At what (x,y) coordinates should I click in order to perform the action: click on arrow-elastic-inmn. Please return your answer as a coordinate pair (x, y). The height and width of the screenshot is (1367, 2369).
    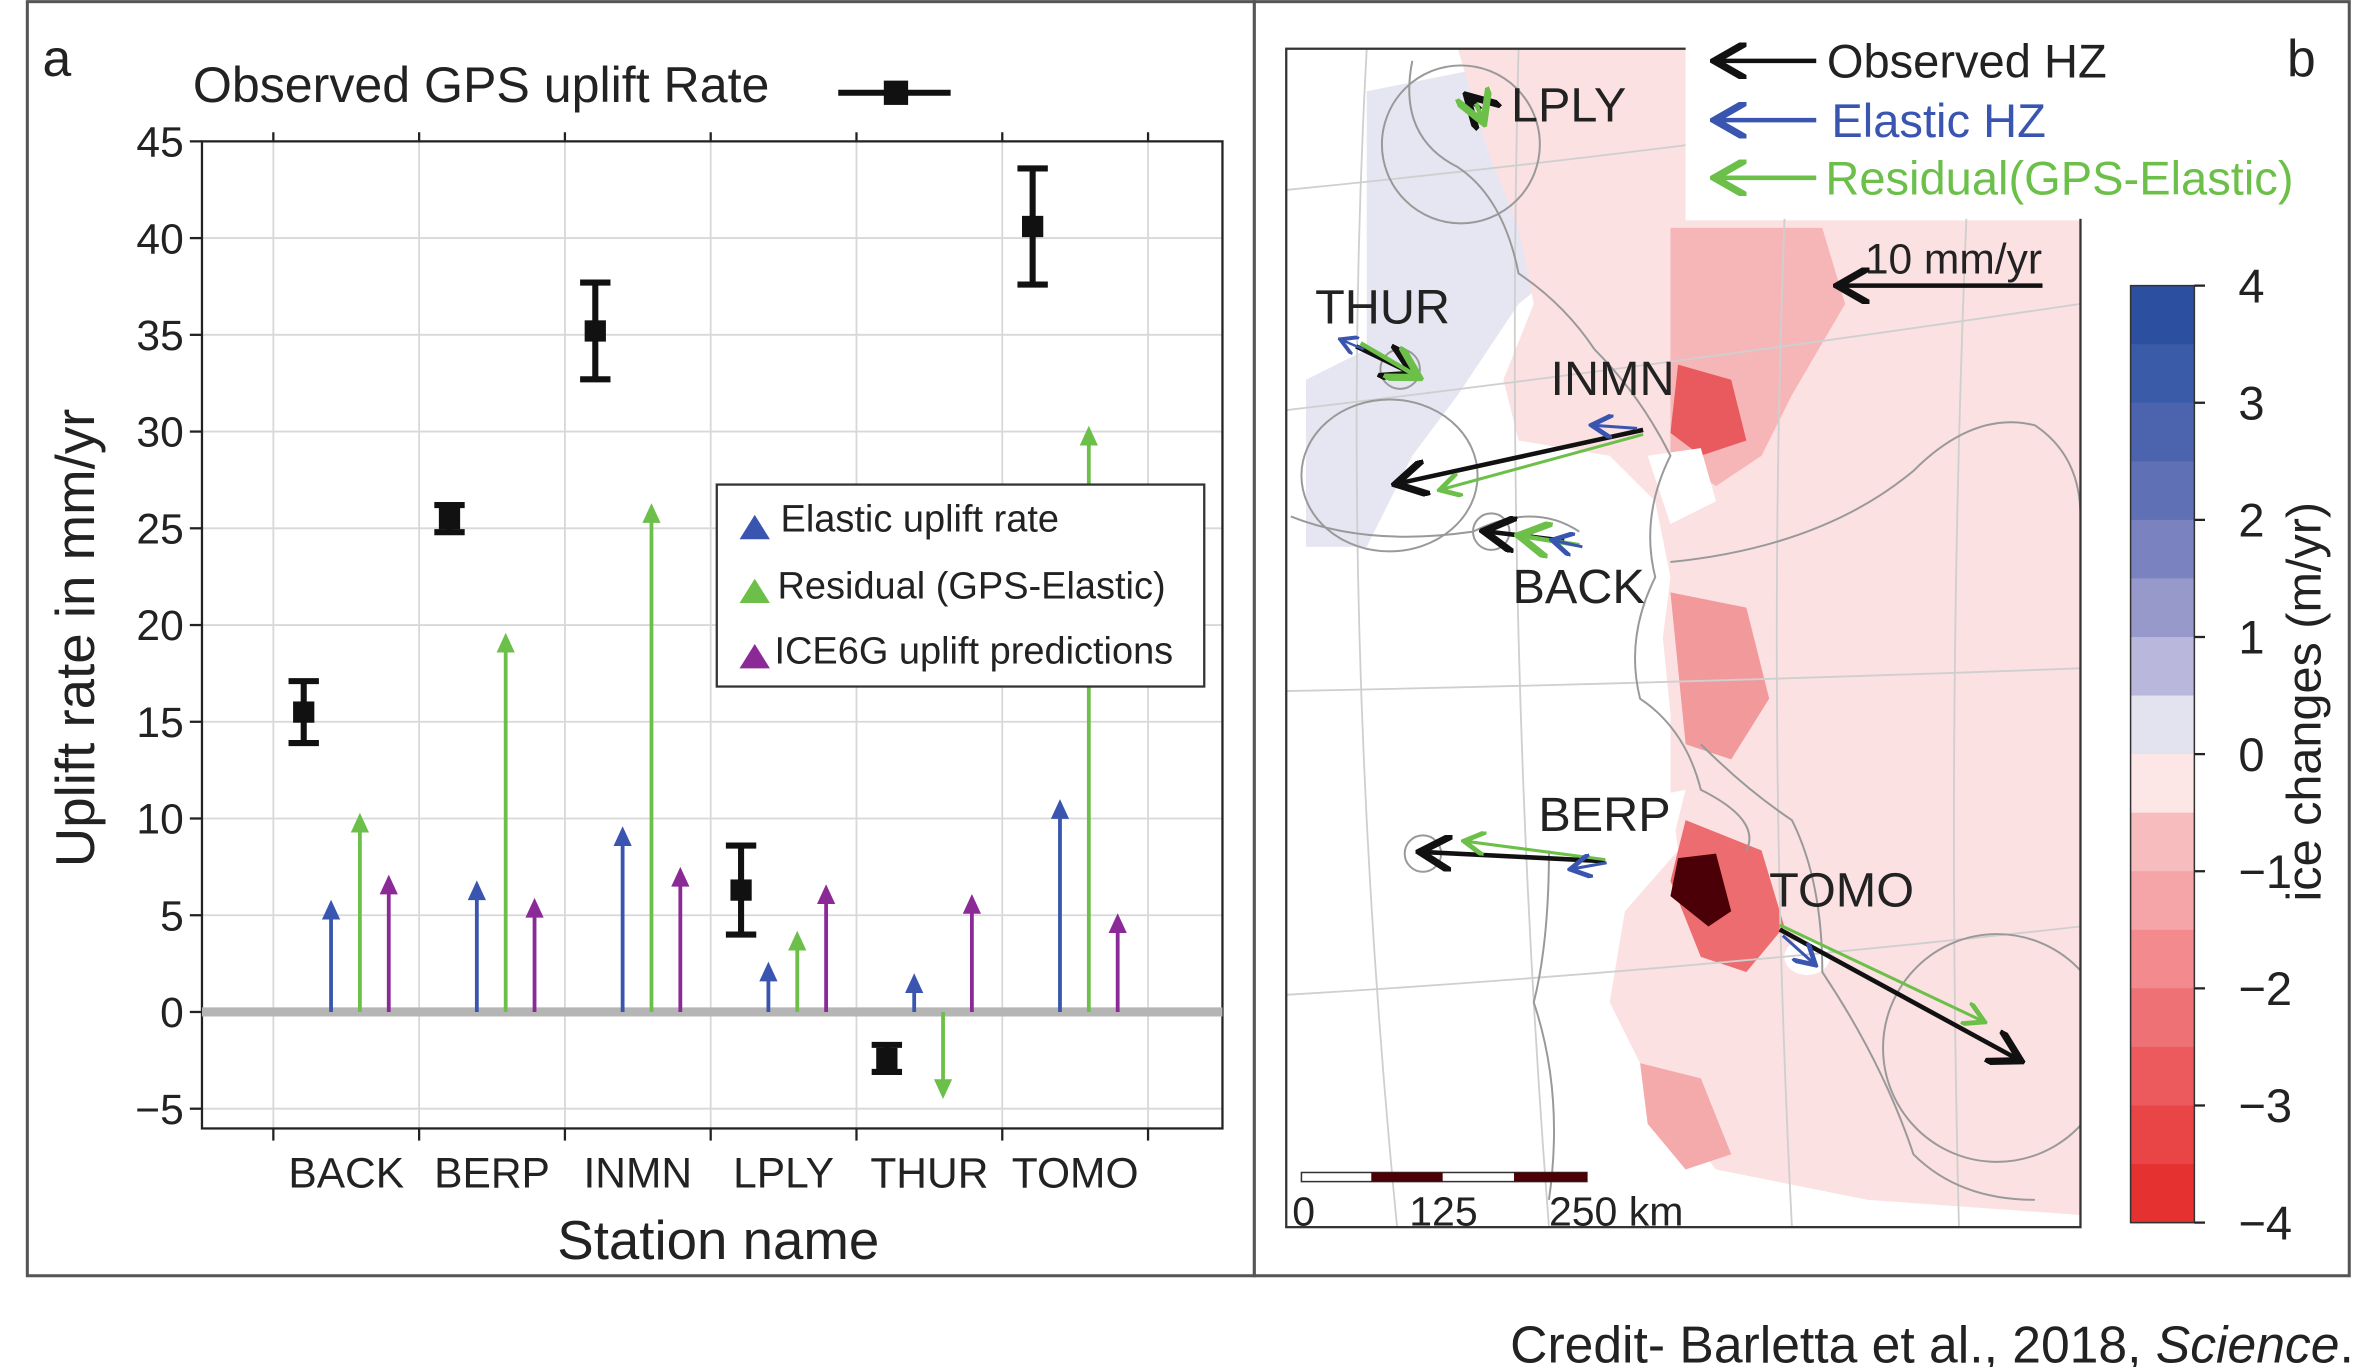
    Looking at the image, I should click on (1616, 426).